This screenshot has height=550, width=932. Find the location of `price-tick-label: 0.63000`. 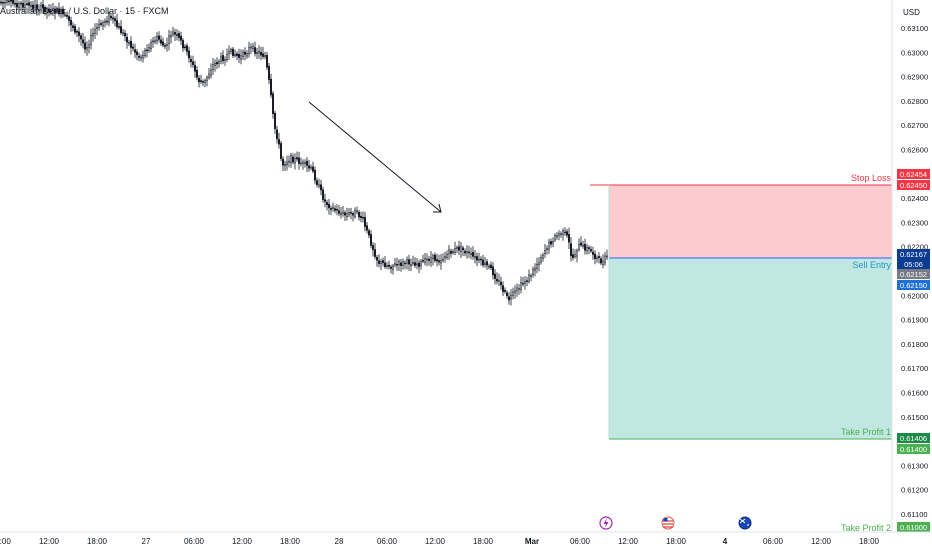

price-tick-label: 0.63000 is located at coordinates (914, 52).